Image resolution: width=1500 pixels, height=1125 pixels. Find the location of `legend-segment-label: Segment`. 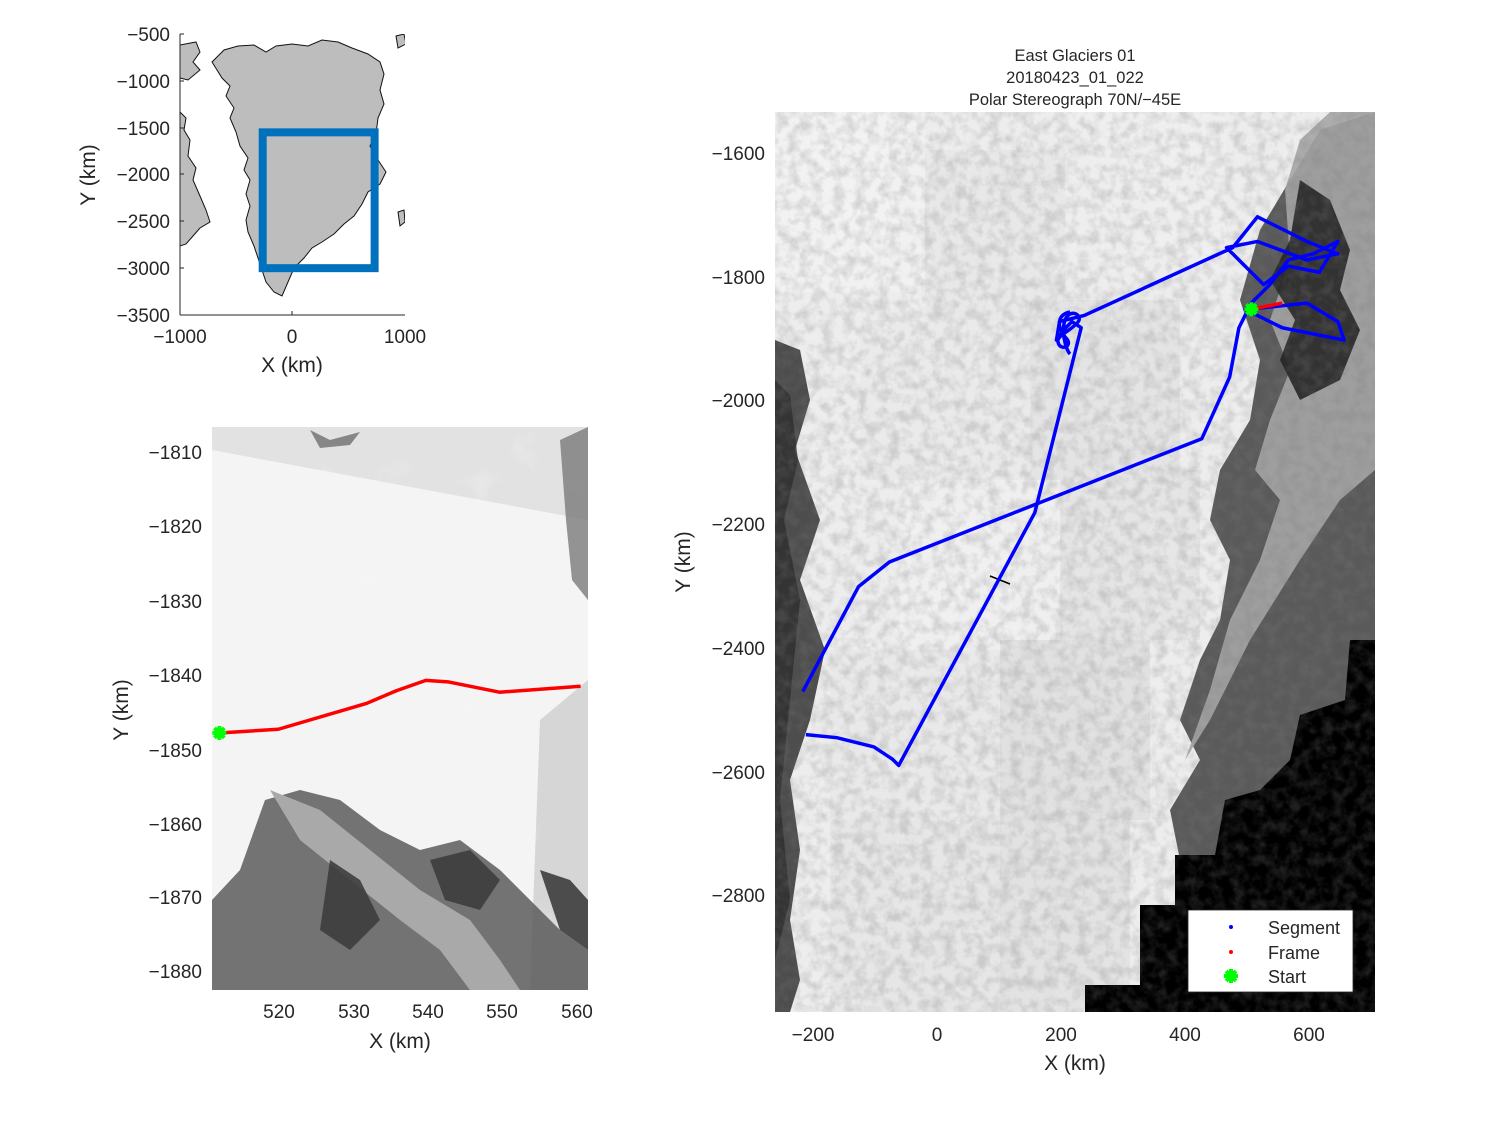

legend-segment-label: Segment is located at coordinates (1304, 928).